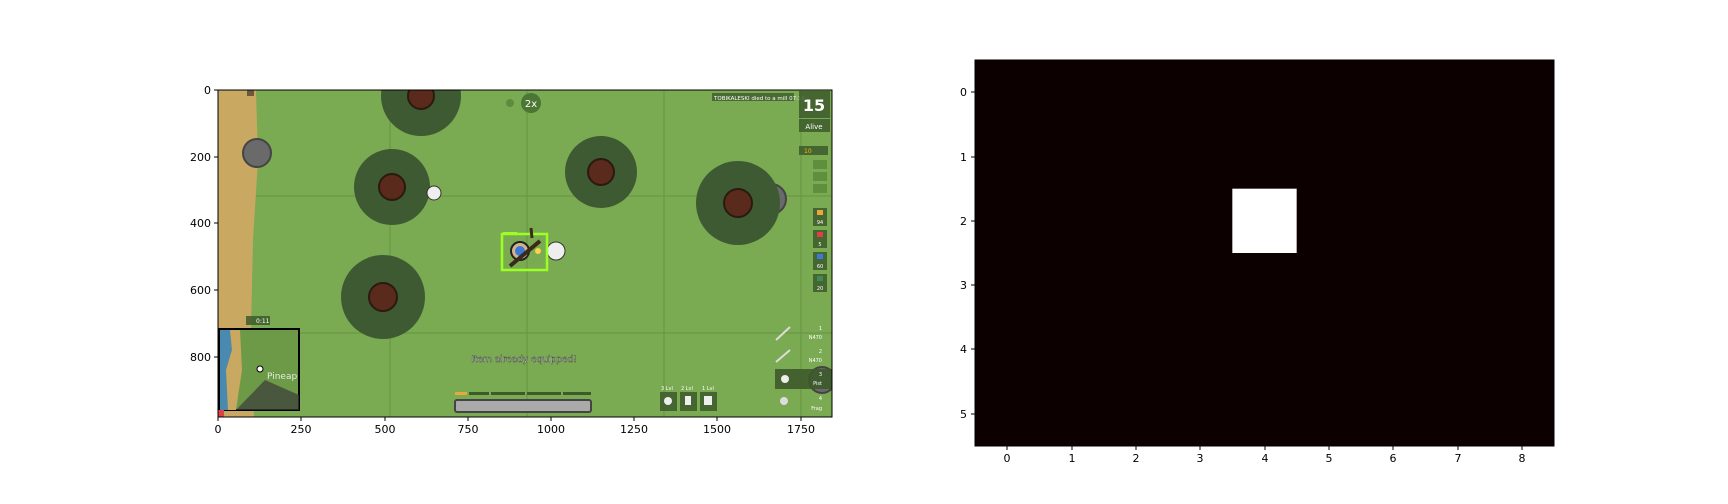 The width and height of the screenshot is (1728, 504). I want to click on y-tick-label: 200, so click(200, 157).